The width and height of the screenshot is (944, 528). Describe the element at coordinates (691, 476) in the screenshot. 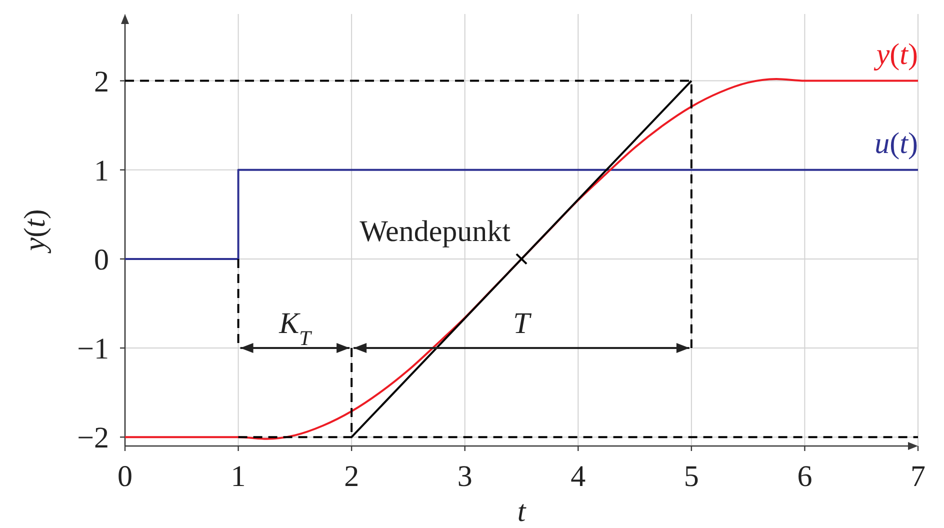

I see `x-tick-label: 5` at that location.